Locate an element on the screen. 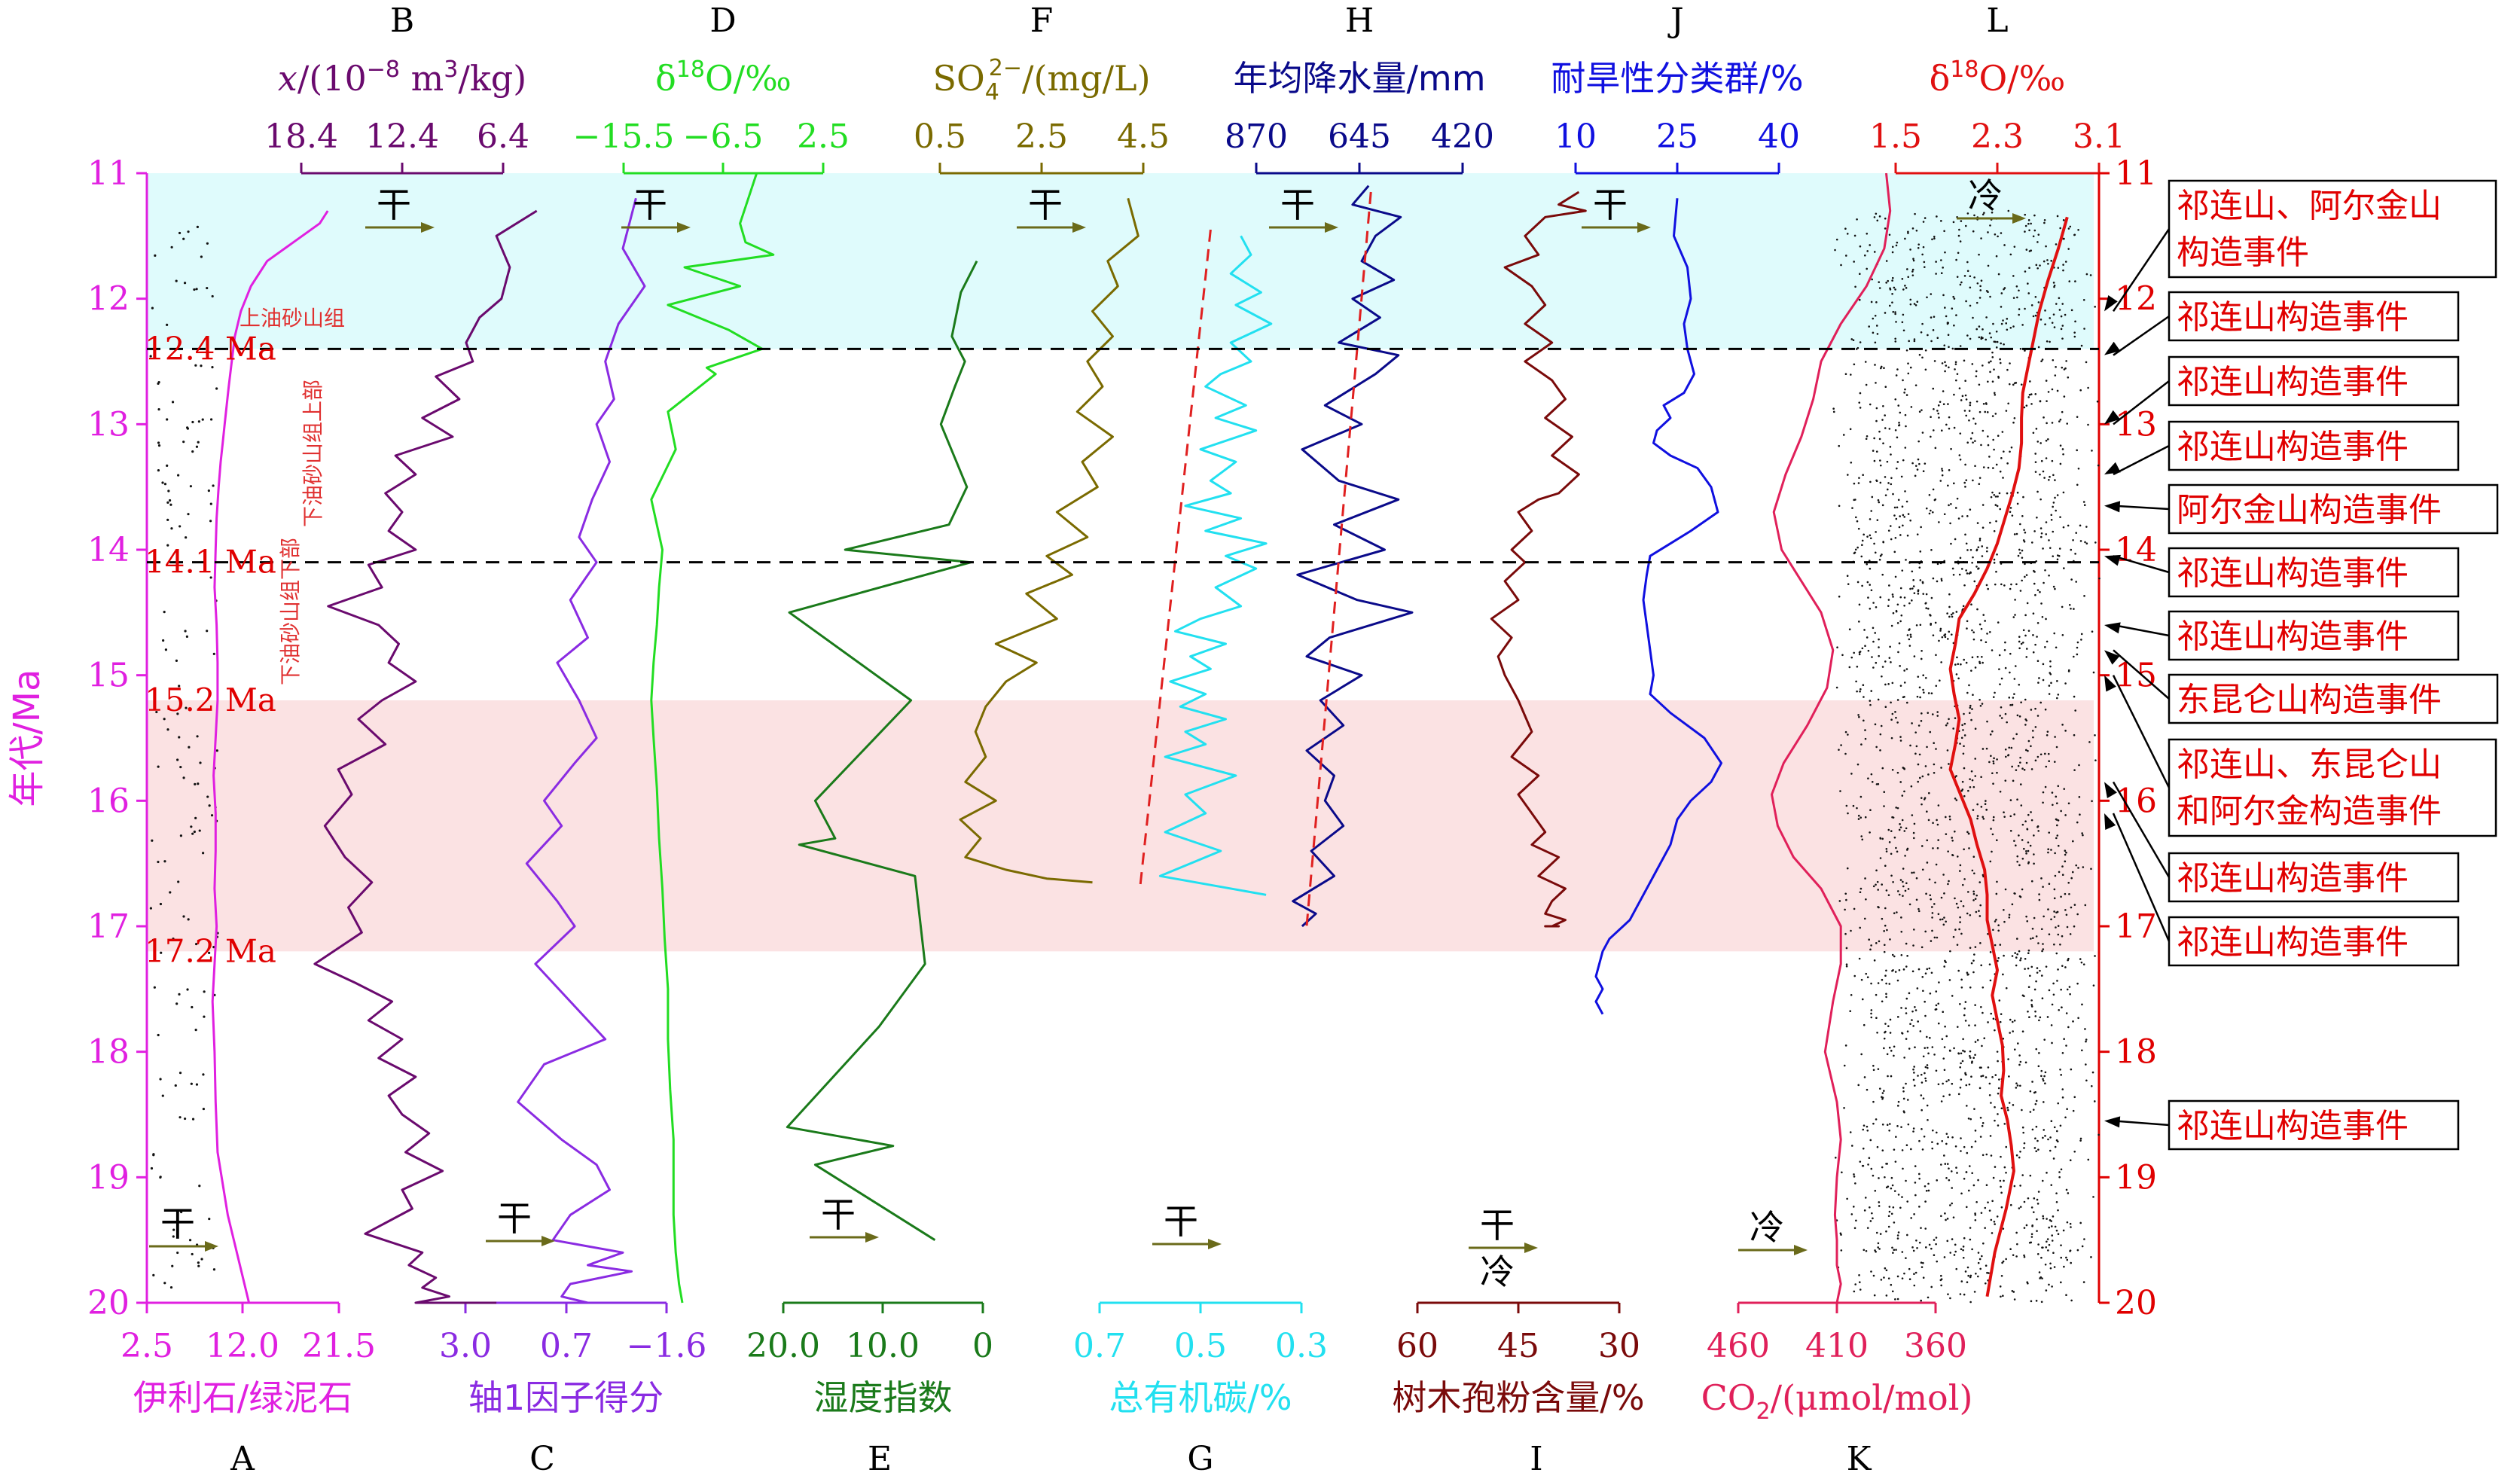 Image resolution: width=2520 pixels, height=1479 pixels. axis-title-D: δ18O/‰ is located at coordinates (723, 77).